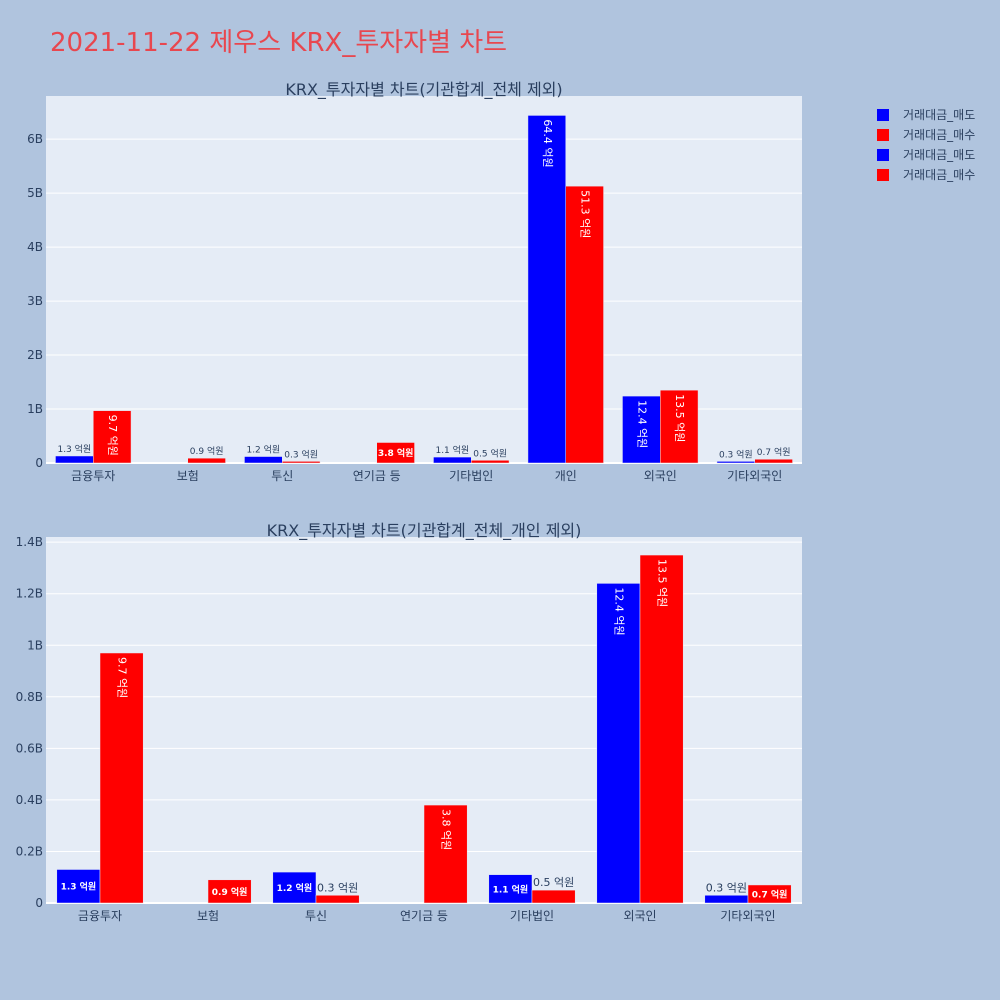 The width and height of the screenshot is (1000, 1000). Describe the element at coordinates (35, 139) in the screenshot. I see `y-tick-label: 6B` at that location.